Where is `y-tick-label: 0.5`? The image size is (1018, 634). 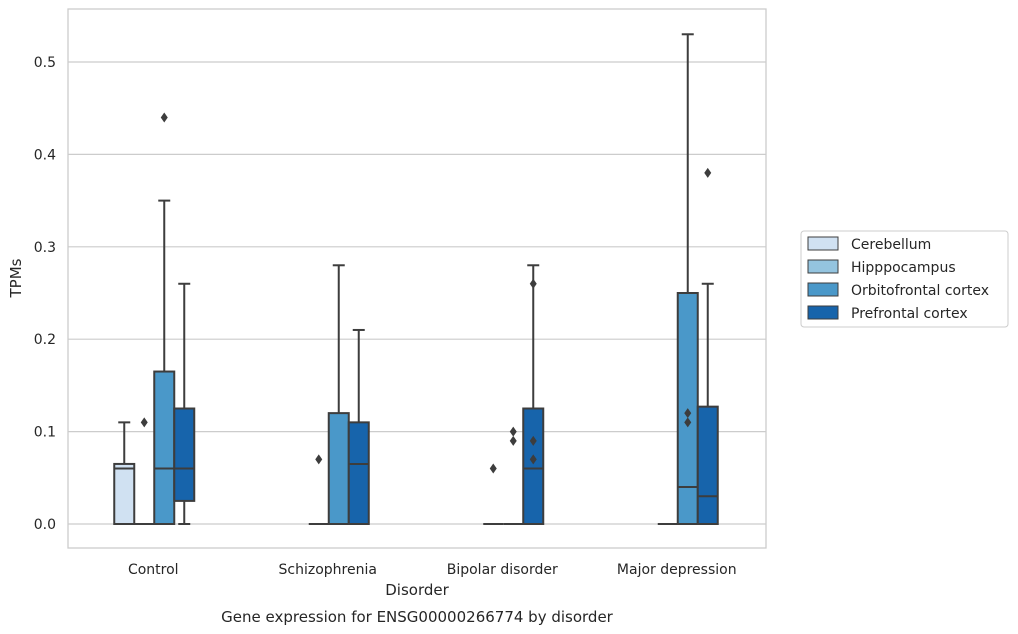 y-tick-label: 0.5 is located at coordinates (45, 63).